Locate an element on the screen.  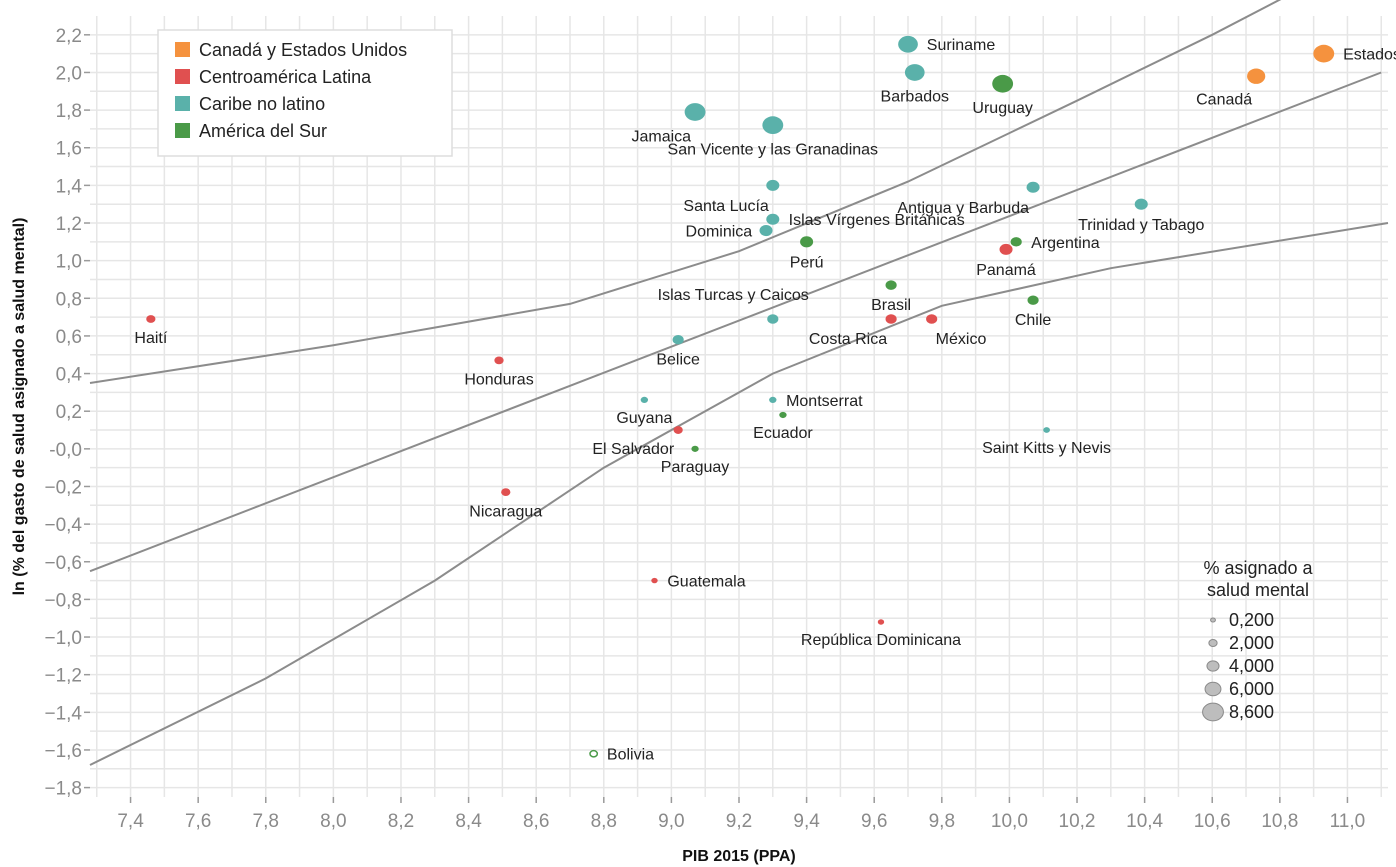
point-label: Belice is located at coordinates (678, 360).